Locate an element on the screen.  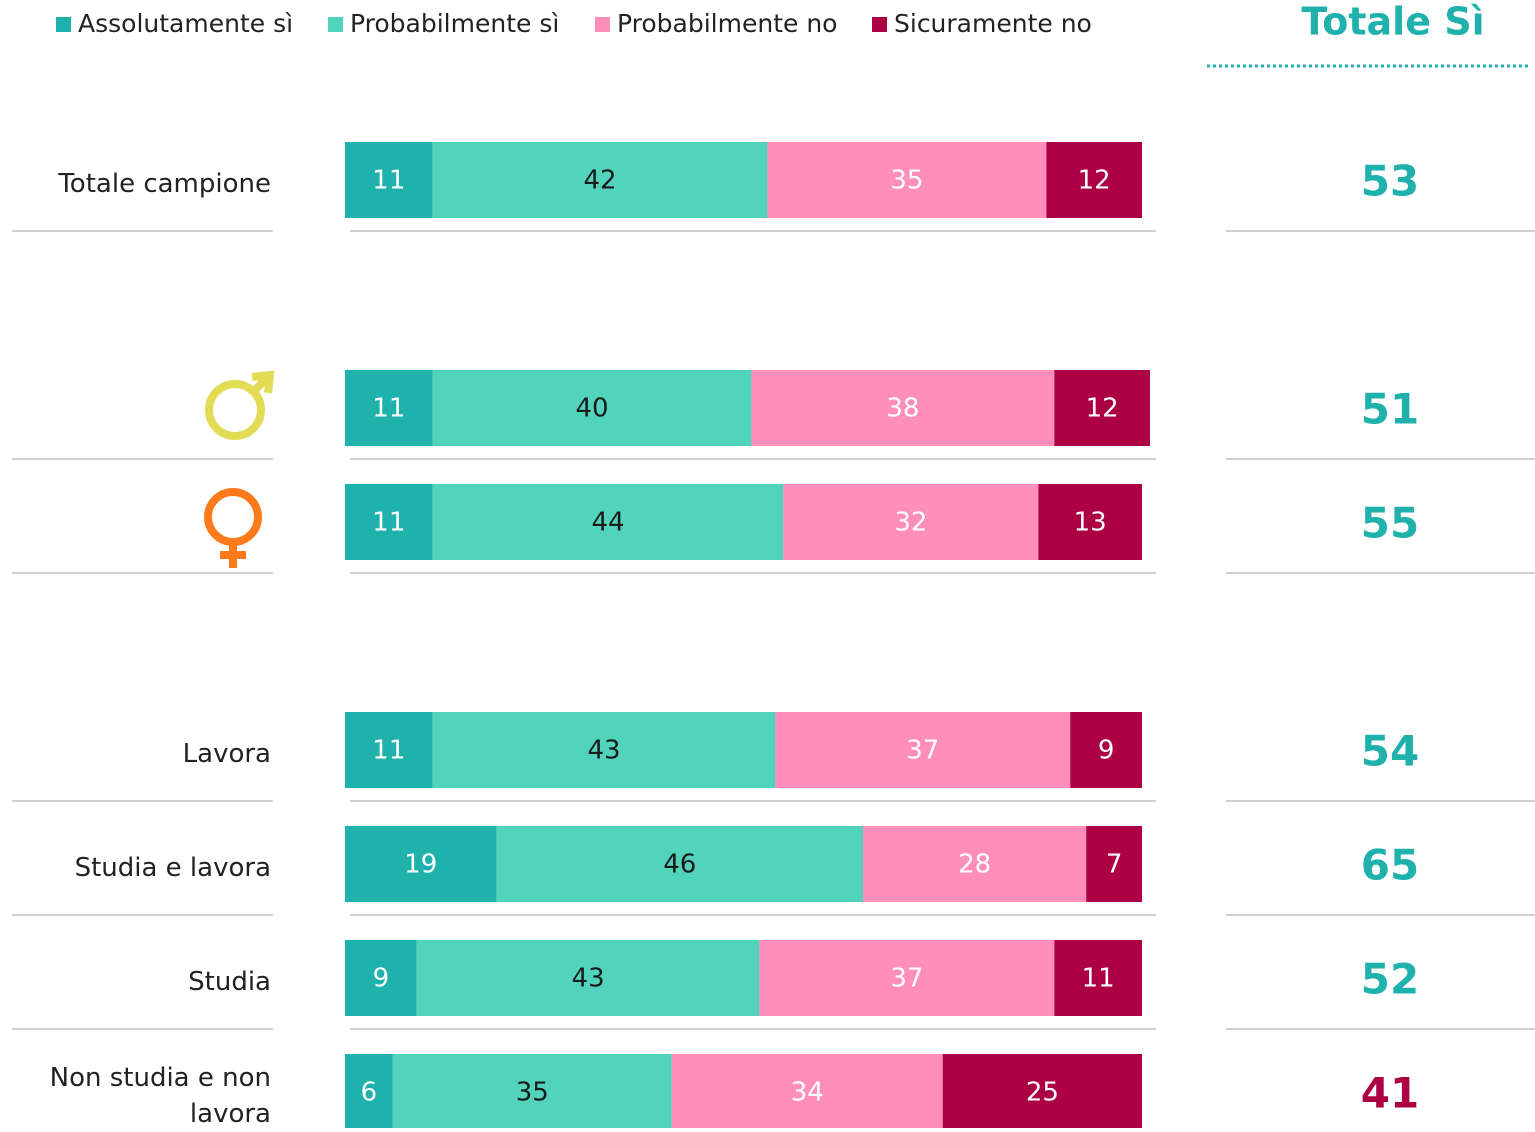
value-label: 25 is located at coordinates (1042, 1093).